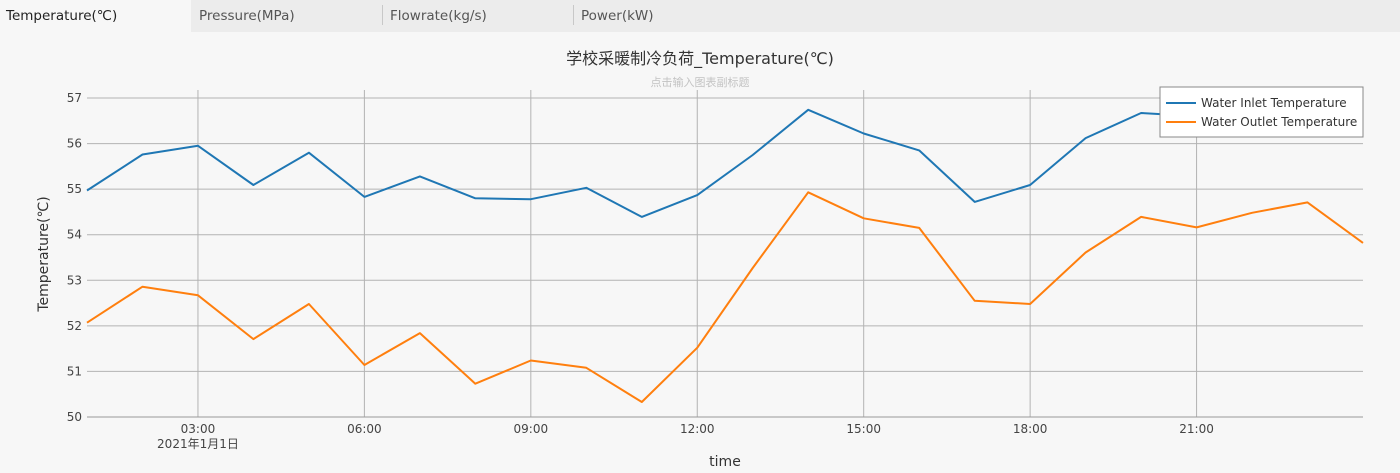 The image size is (1400, 473). What do you see at coordinates (1274, 103) in the screenshot?
I see `legend-item-inlet: Water Inlet Temperature` at bounding box center [1274, 103].